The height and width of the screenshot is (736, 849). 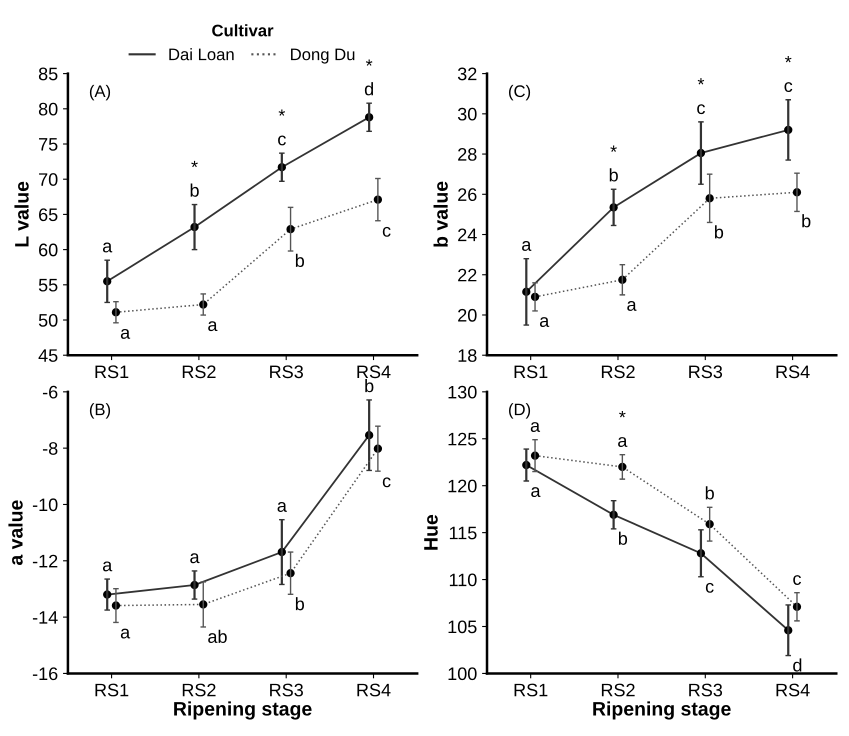 What do you see at coordinates (45, 505) in the screenshot?
I see `y-tick-label: -10` at bounding box center [45, 505].